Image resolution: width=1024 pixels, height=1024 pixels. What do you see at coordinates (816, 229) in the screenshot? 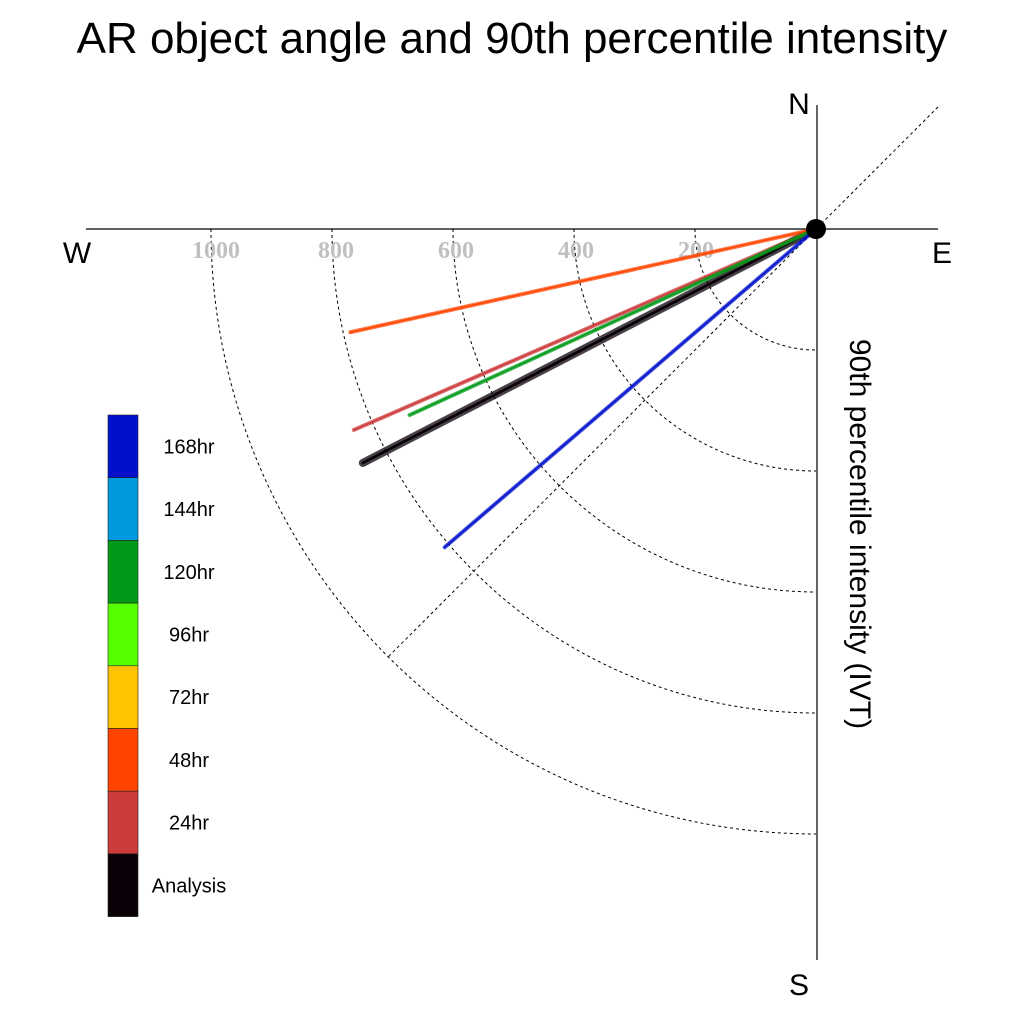
I see `origin-dot` at bounding box center [816, 229].